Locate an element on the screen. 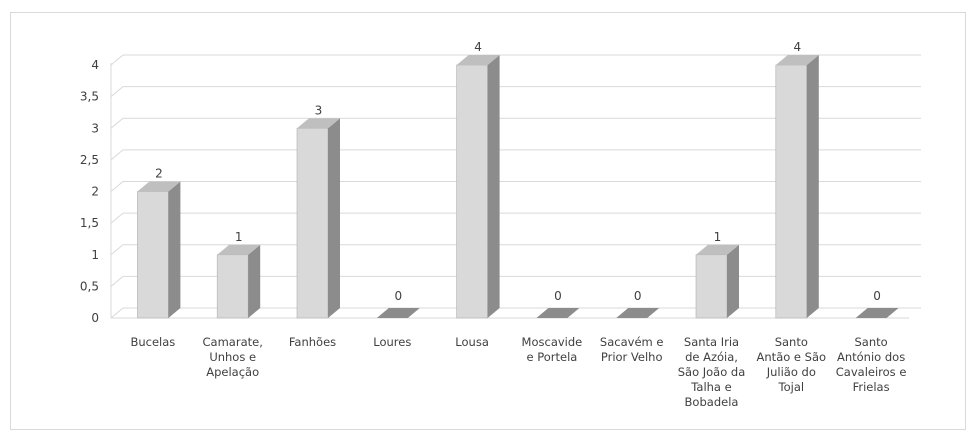  x-tick-label-line: Talha e is located at coordinates (710, 387).